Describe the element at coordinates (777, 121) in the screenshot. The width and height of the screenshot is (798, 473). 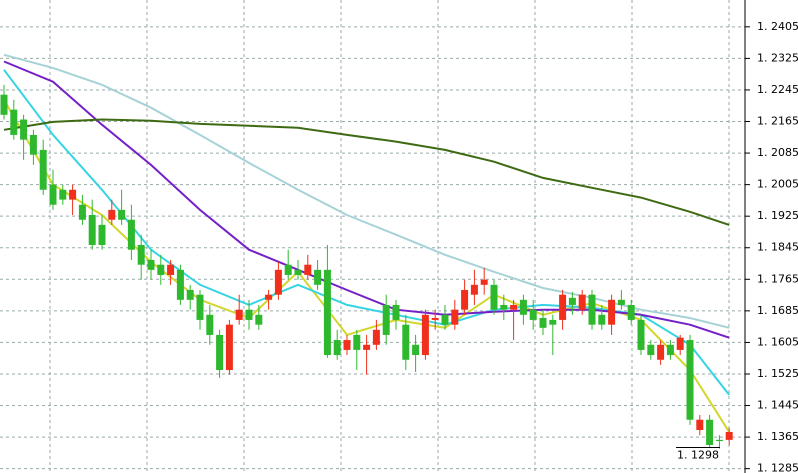
I see `y-tick-label: 1. 2165` at that location.